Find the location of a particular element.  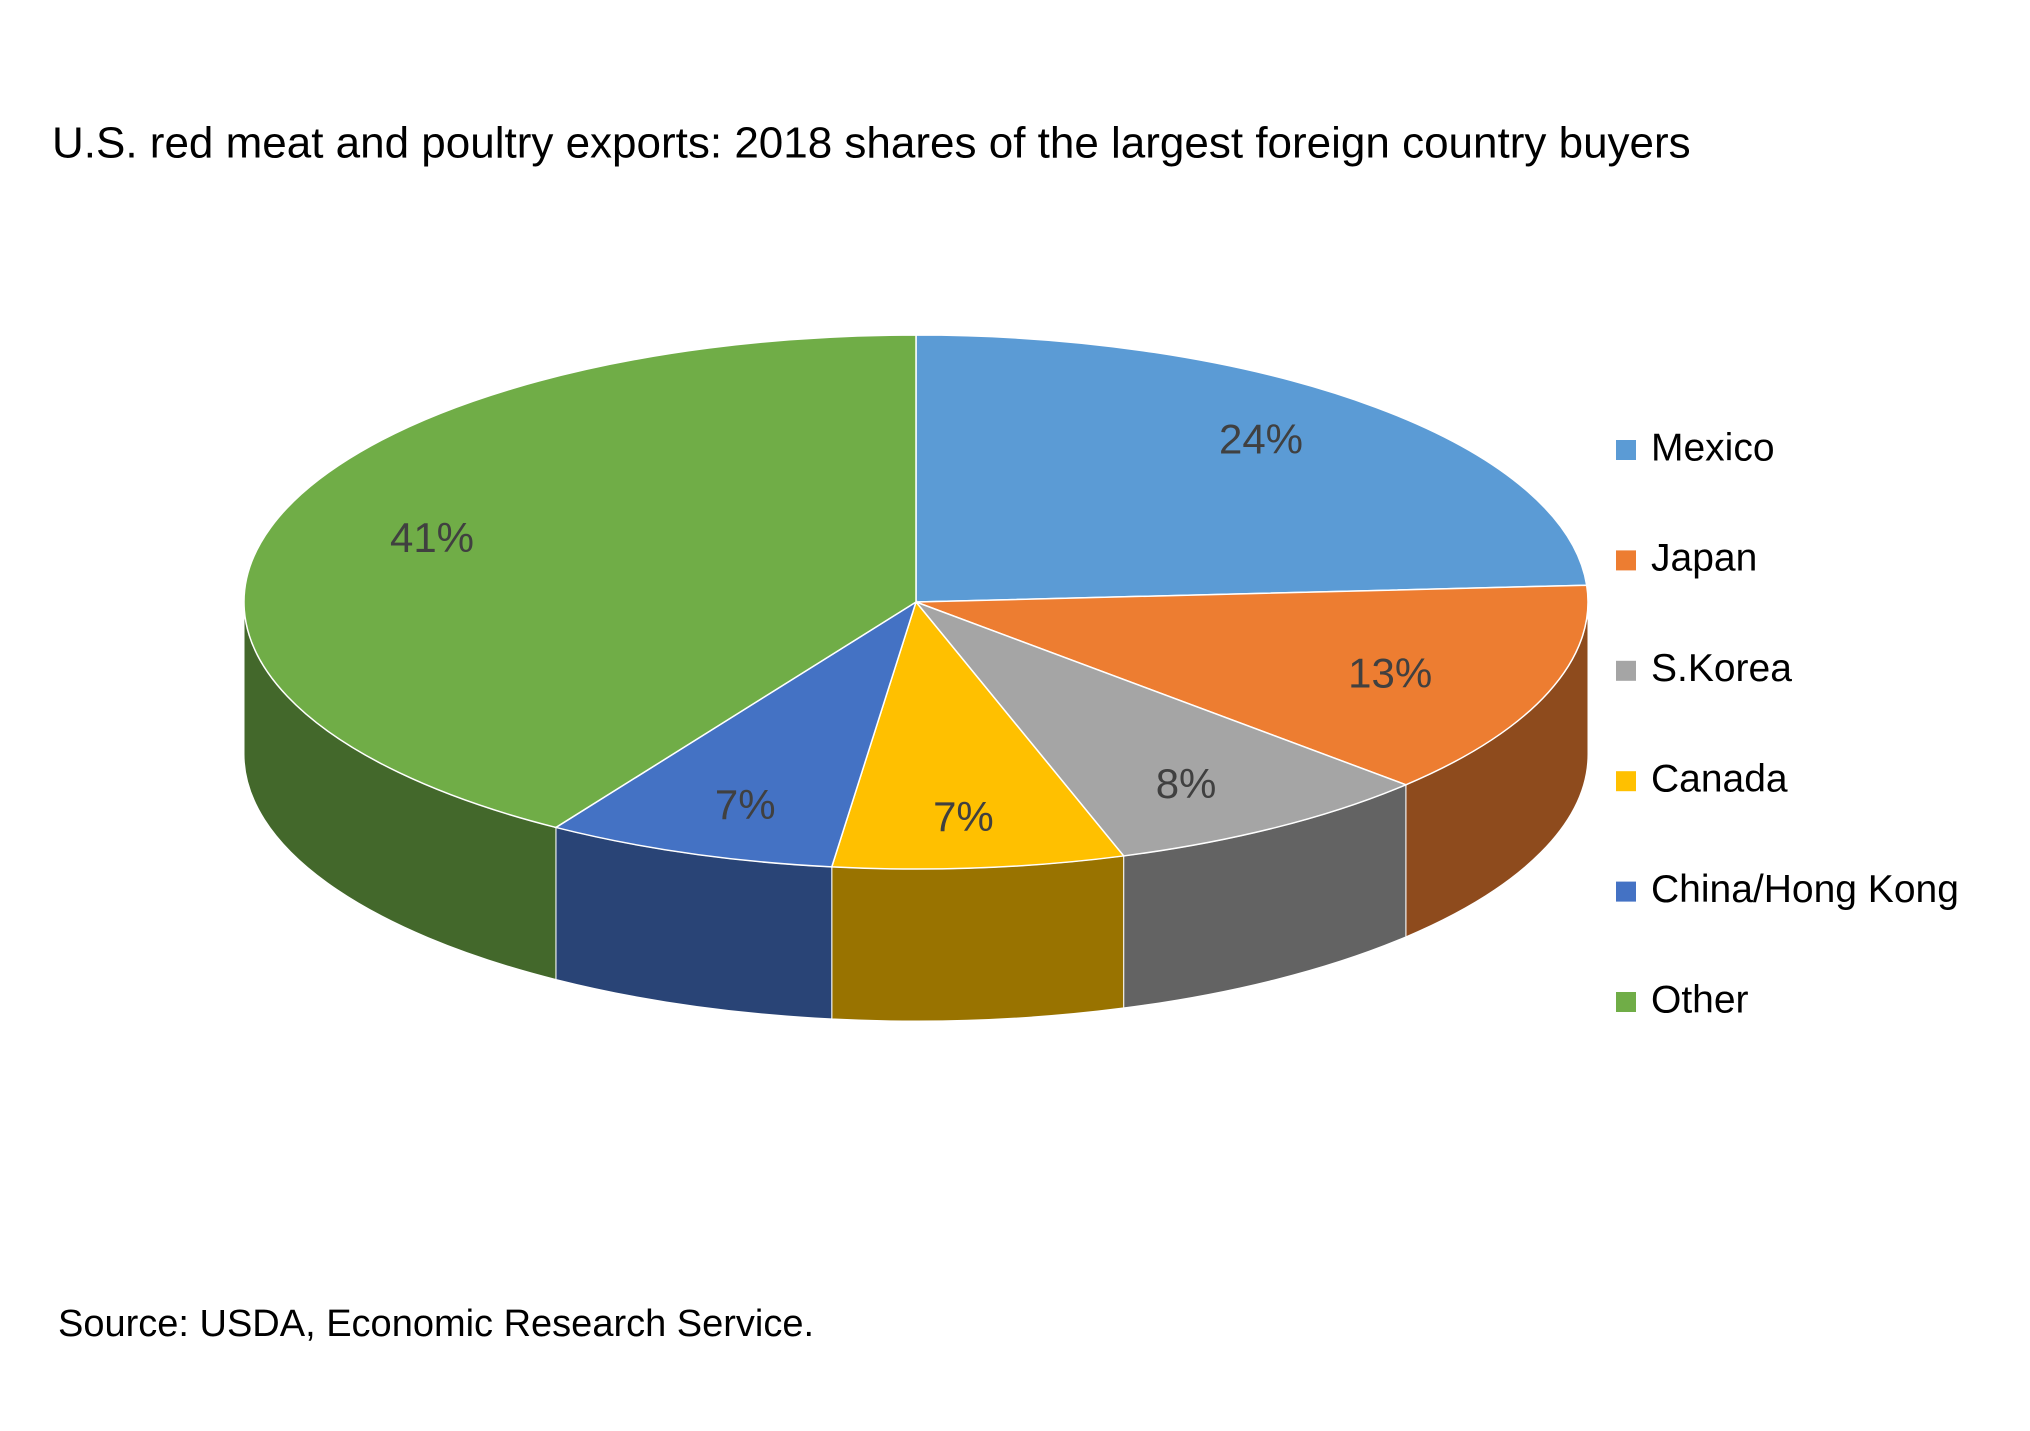

legend-label: S.Korea is located at coordinates (1721, 668).